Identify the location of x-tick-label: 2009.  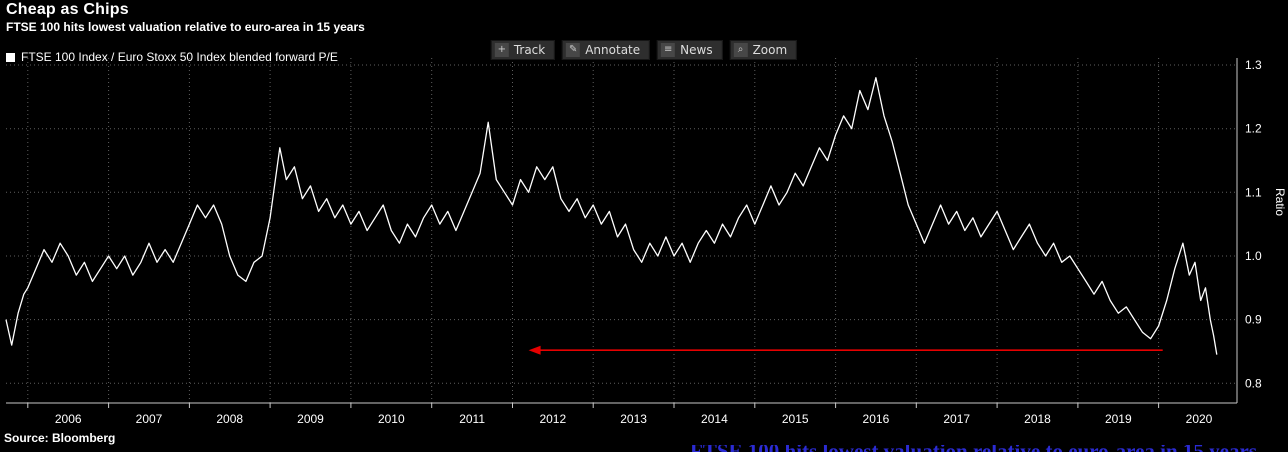
(310, 419).